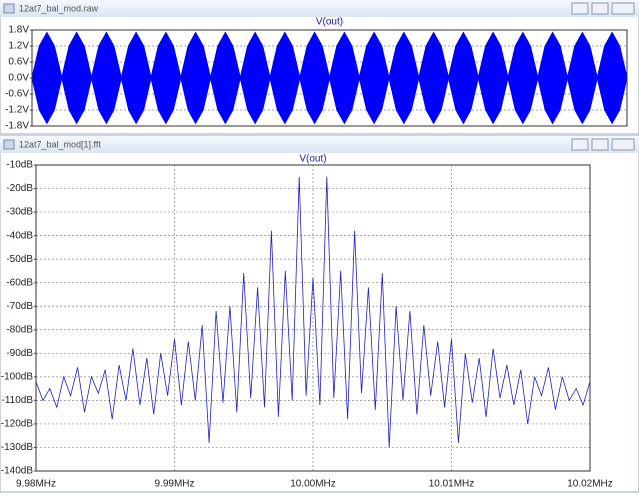 The image size is (639, 498). Describe the element at coordinates (19, 353) in the screenshot. I see `y-tick-label: -90dB` at that location.